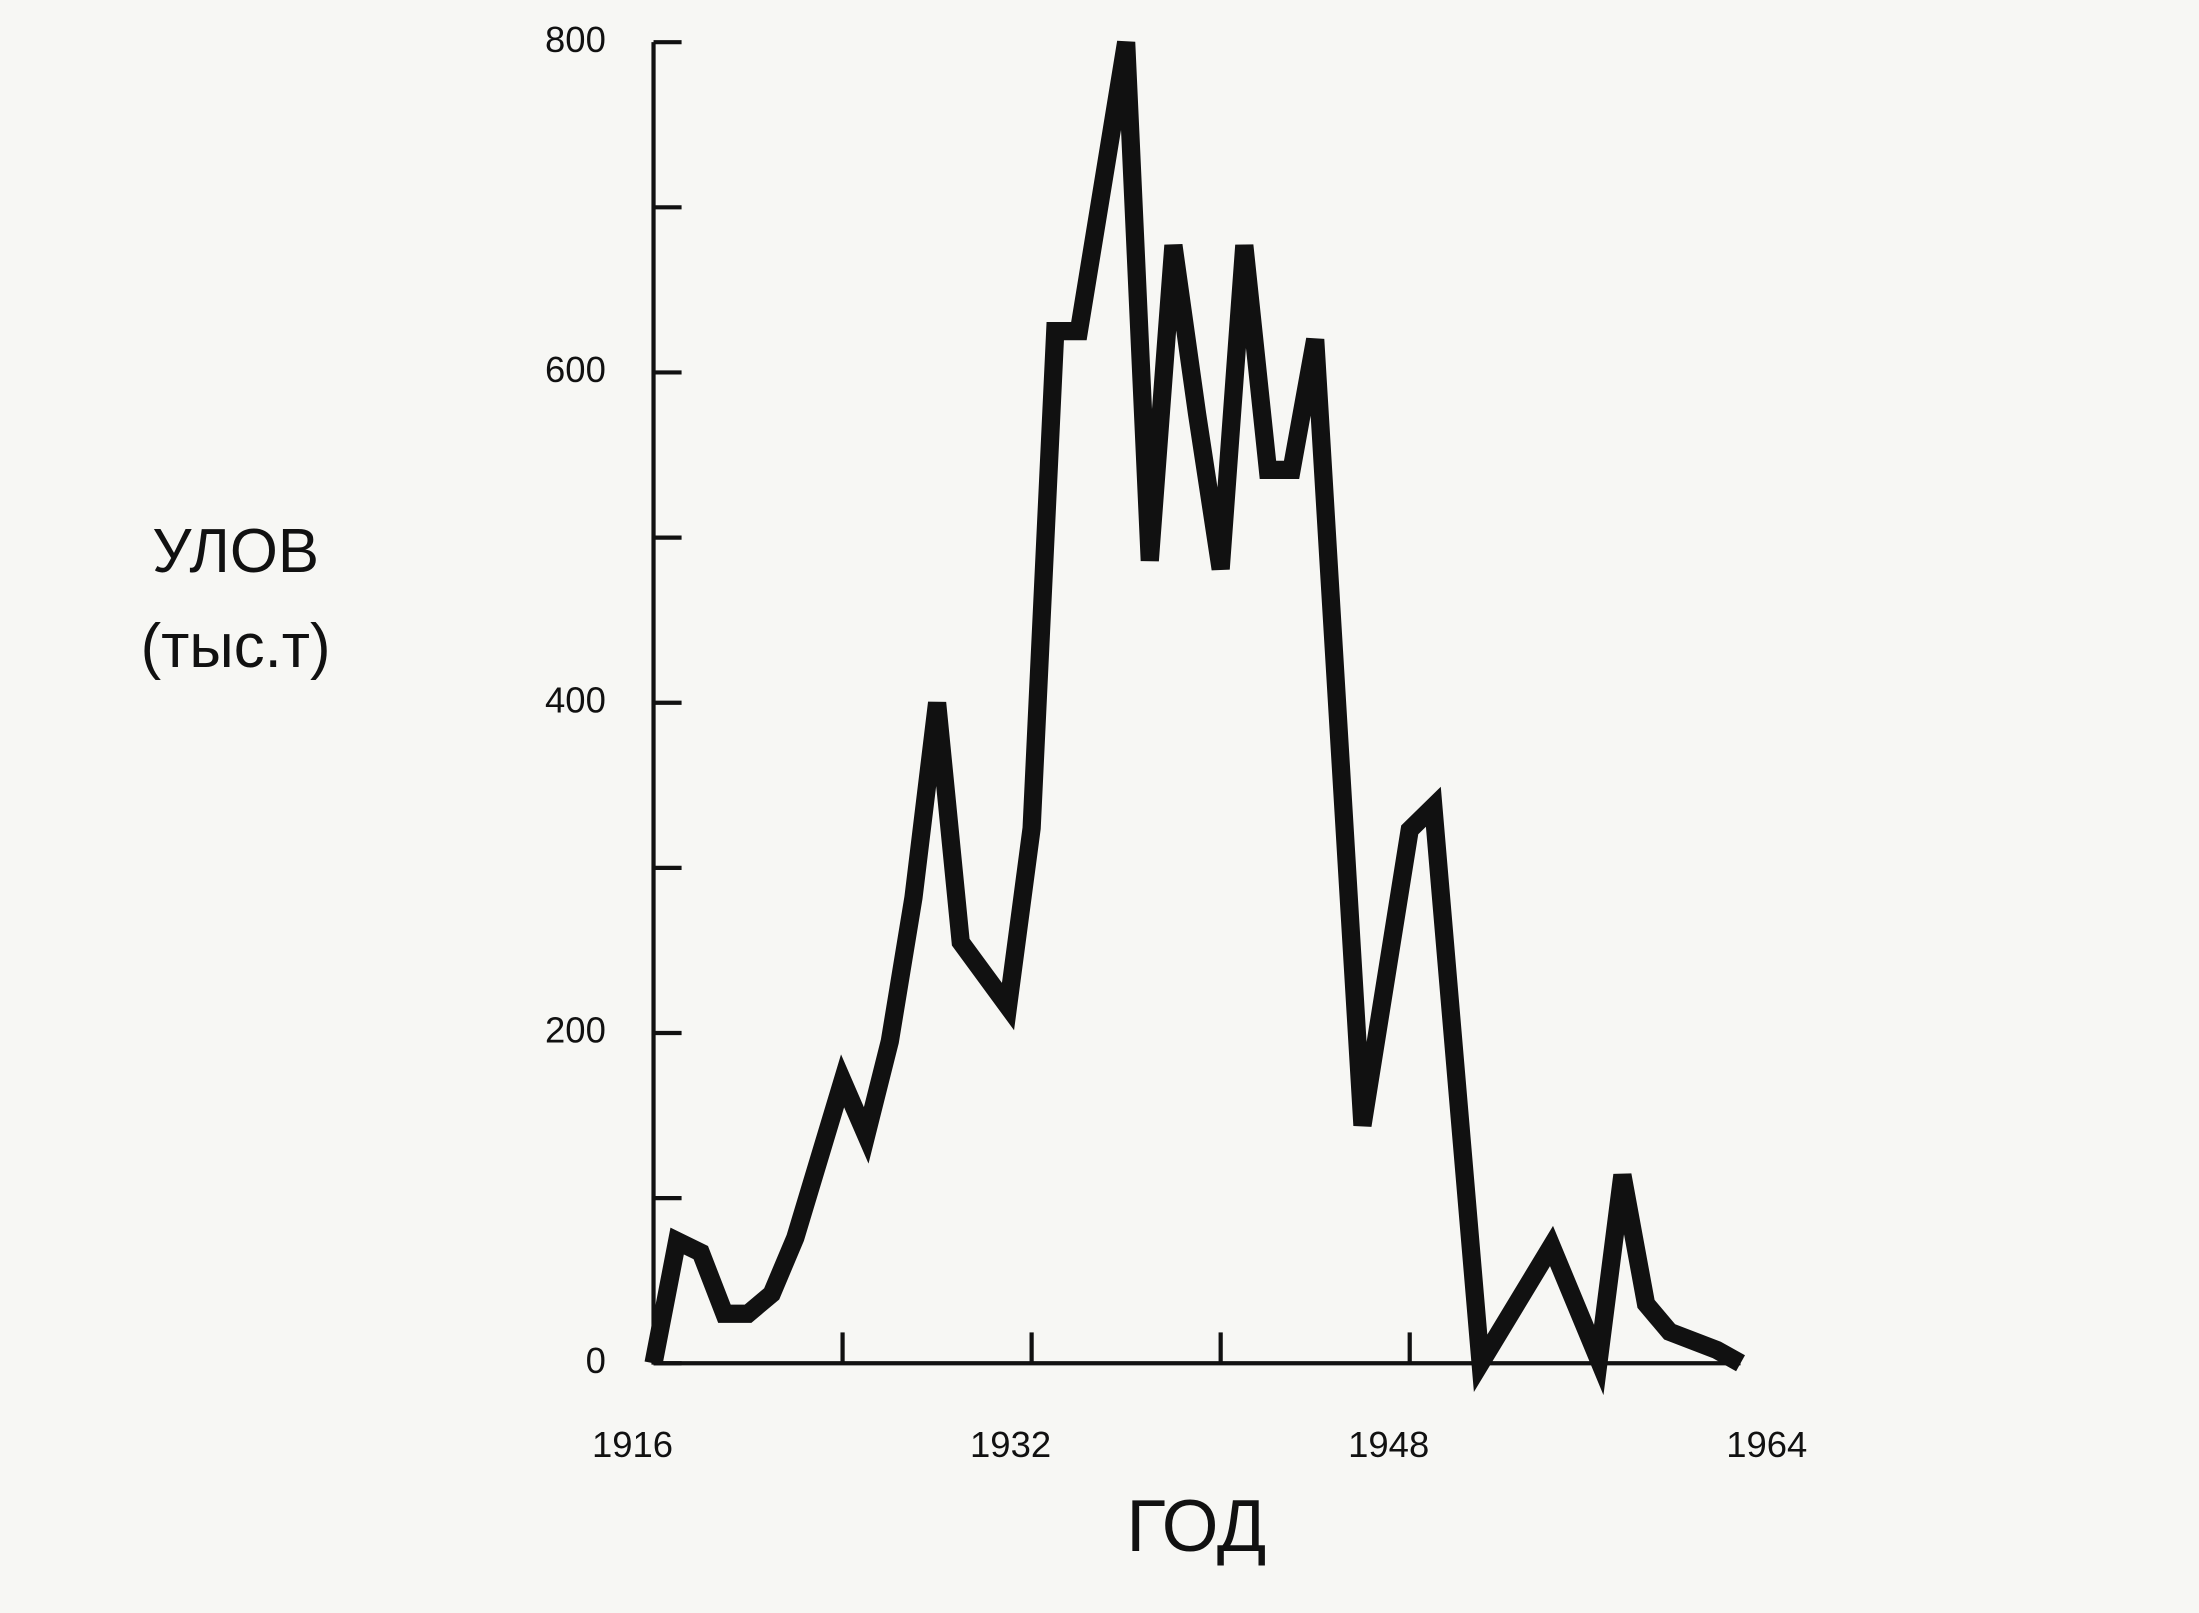 The image size is (2199, 1613). Describe the element at coordinates (1010, 1444) in the screenshot. I see `x-tick-label: 1932` at that location.